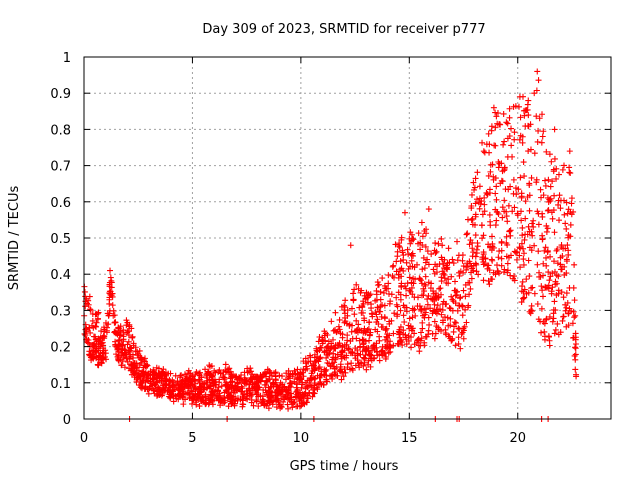 This screenshot has height=480, width=640. Describe the element at coordinates (67, 58) in the screenshot. I see `y-tick-label: 1` at that location.